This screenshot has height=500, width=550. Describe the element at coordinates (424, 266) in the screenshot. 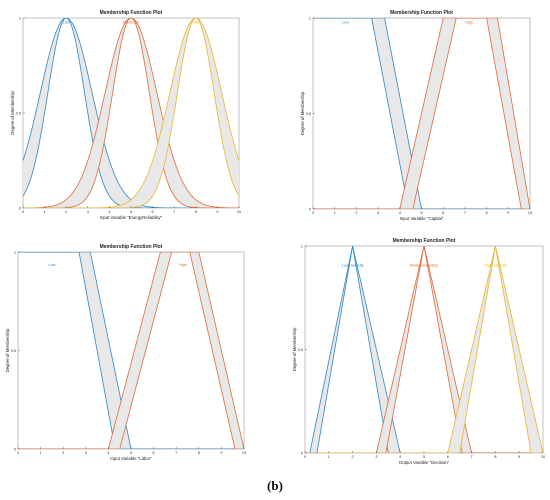

I see `series-label: Moderatelasticity` at that location.